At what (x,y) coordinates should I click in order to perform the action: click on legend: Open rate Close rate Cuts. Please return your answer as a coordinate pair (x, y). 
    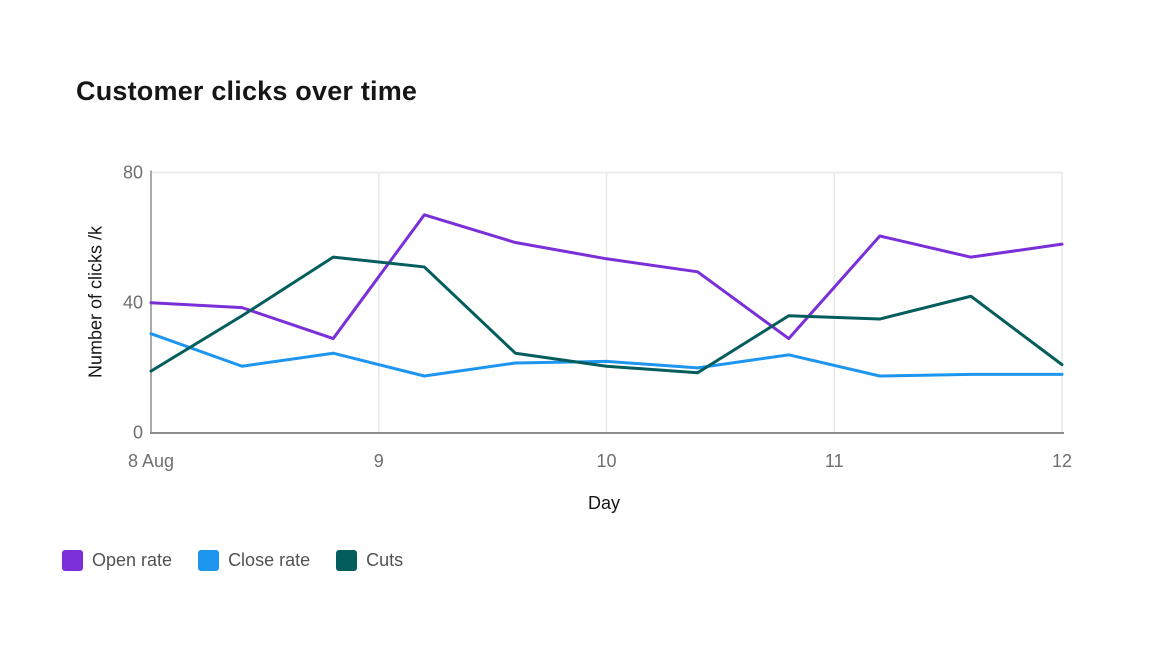
    Looking at the image, I should click on (232, 560).